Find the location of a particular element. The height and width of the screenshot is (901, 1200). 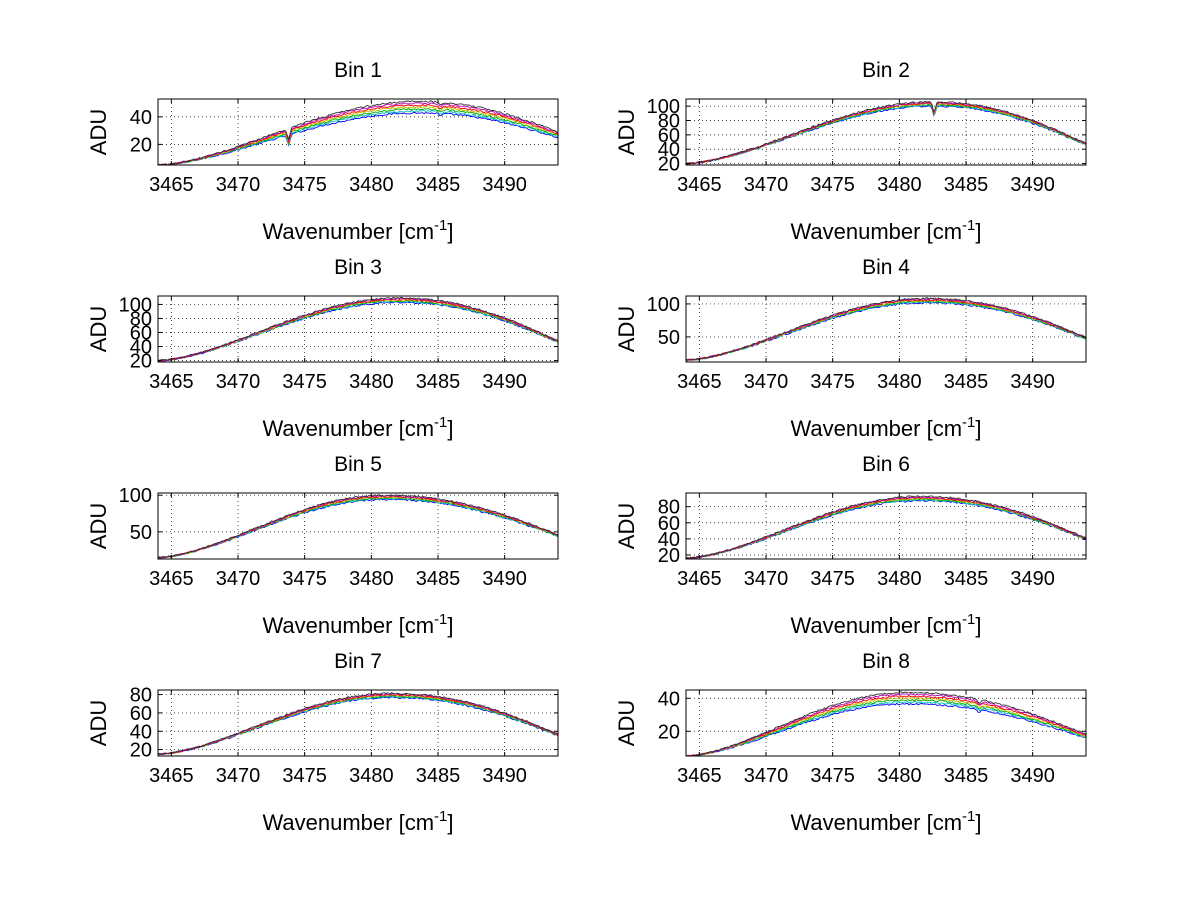

subplot-title: Bin 4 is located at coordinates (886, 267).